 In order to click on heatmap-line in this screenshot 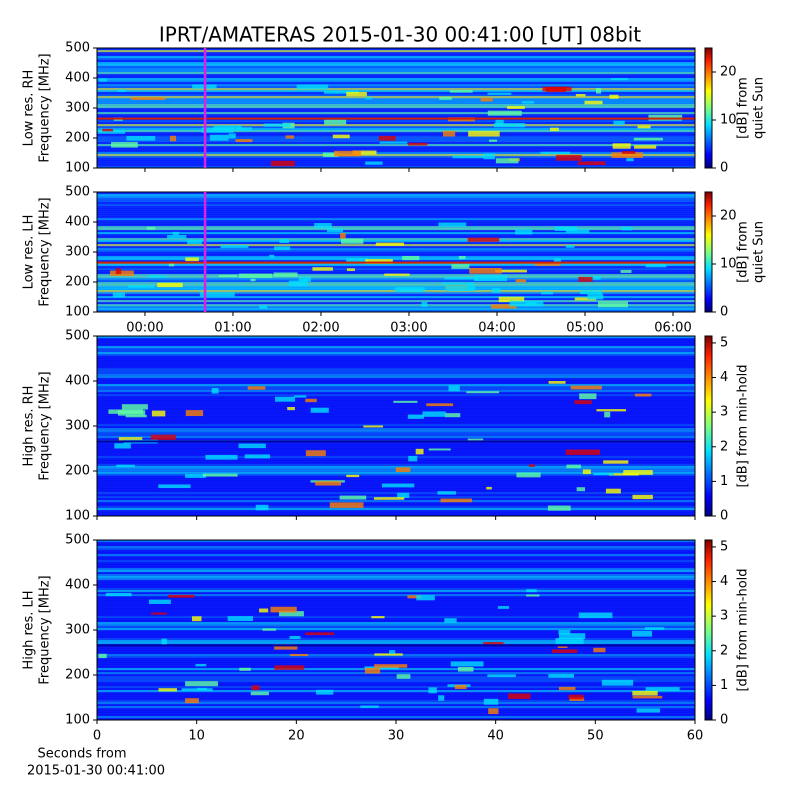, I will do `click(396, 262)`.